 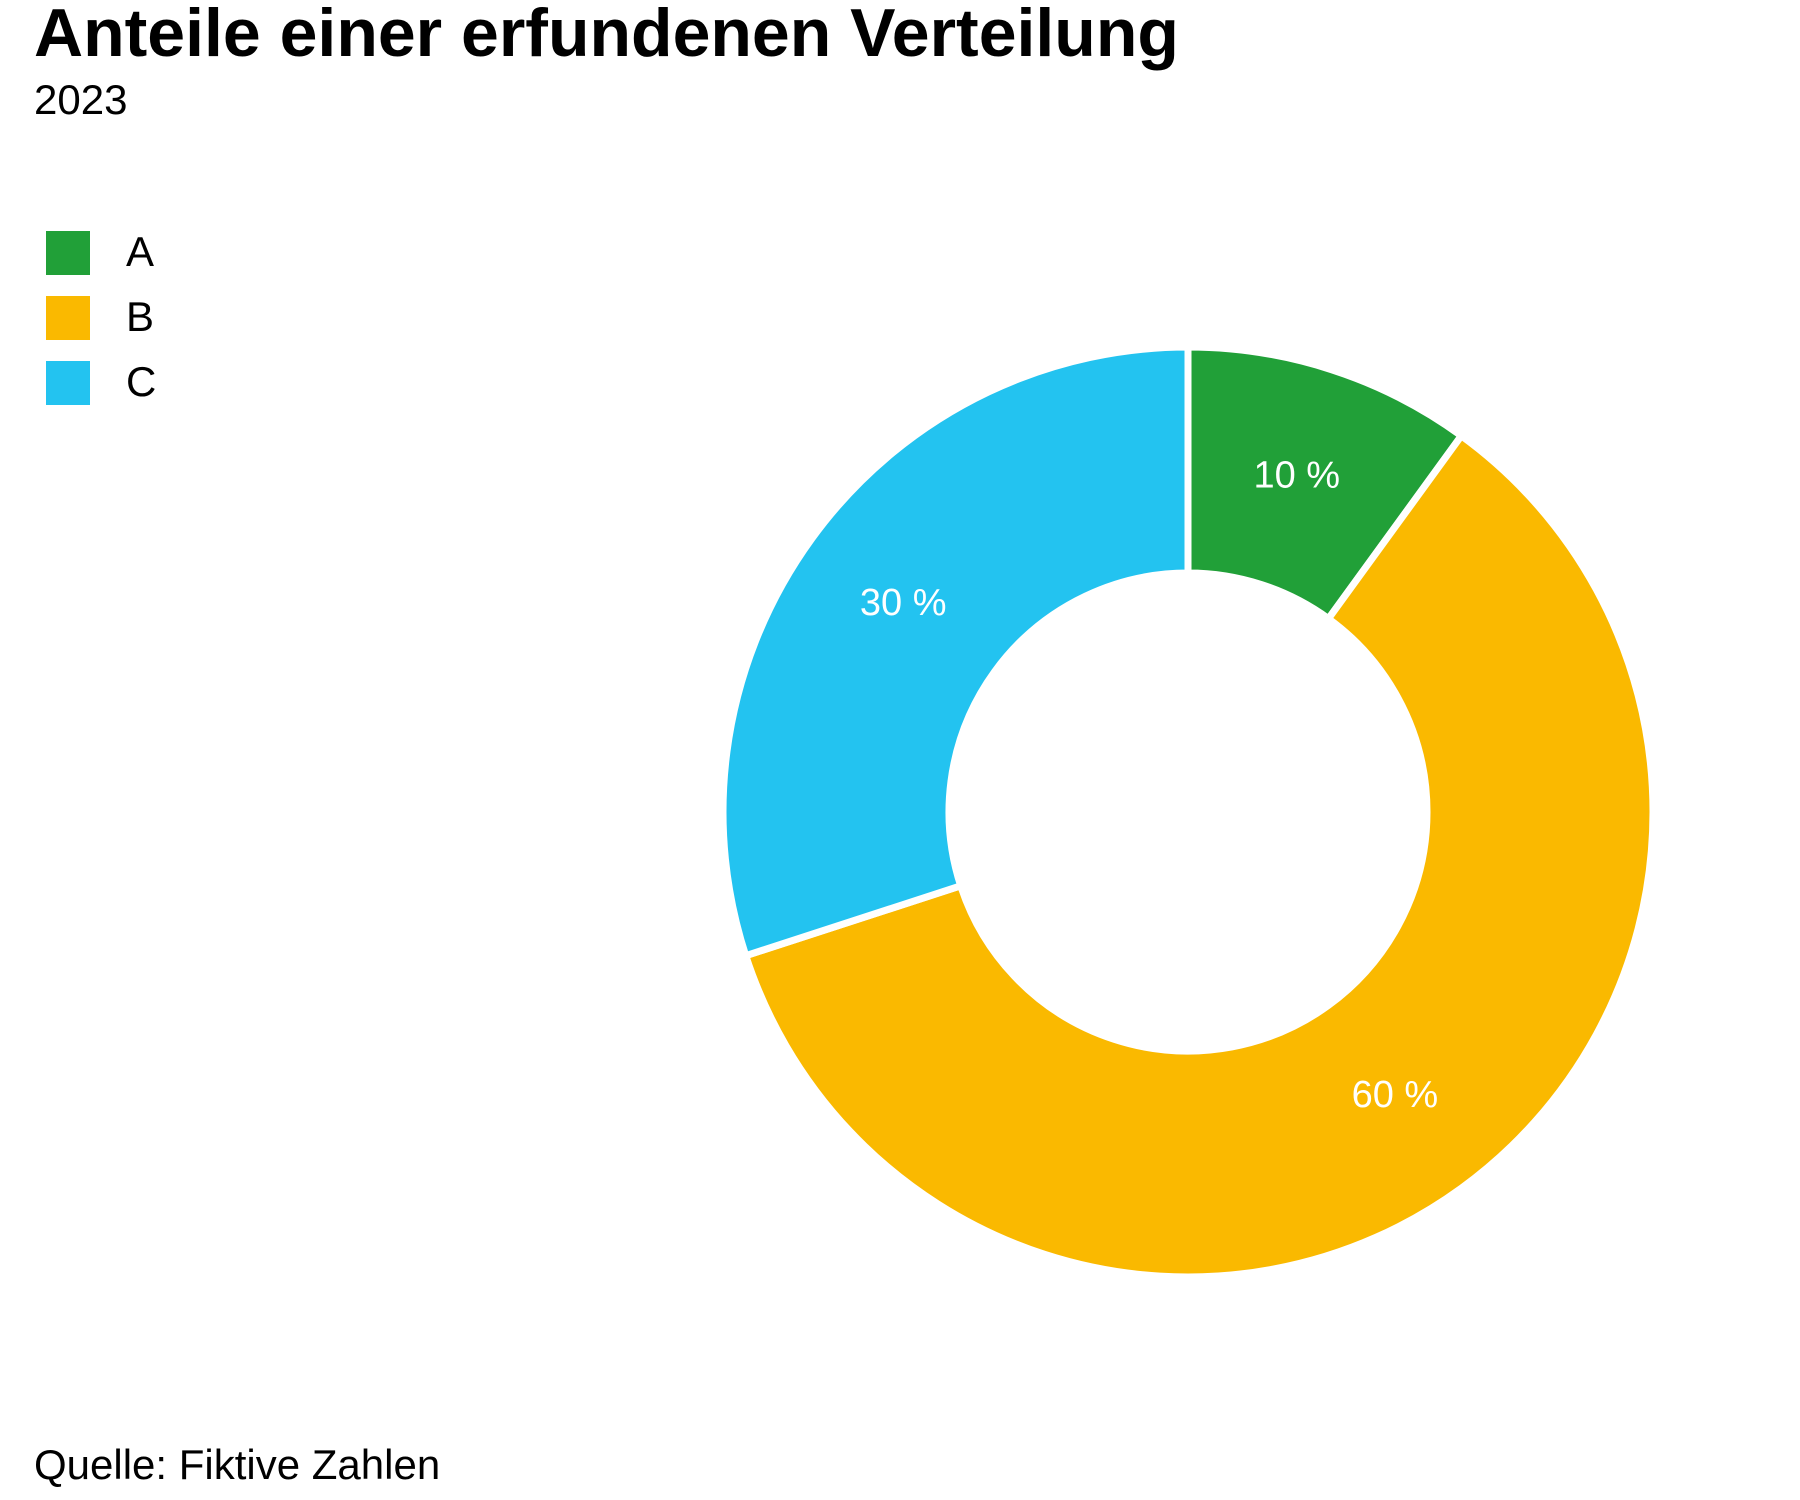 I want to click on chart-subtitle: 2023, so click(x=80, y=99).